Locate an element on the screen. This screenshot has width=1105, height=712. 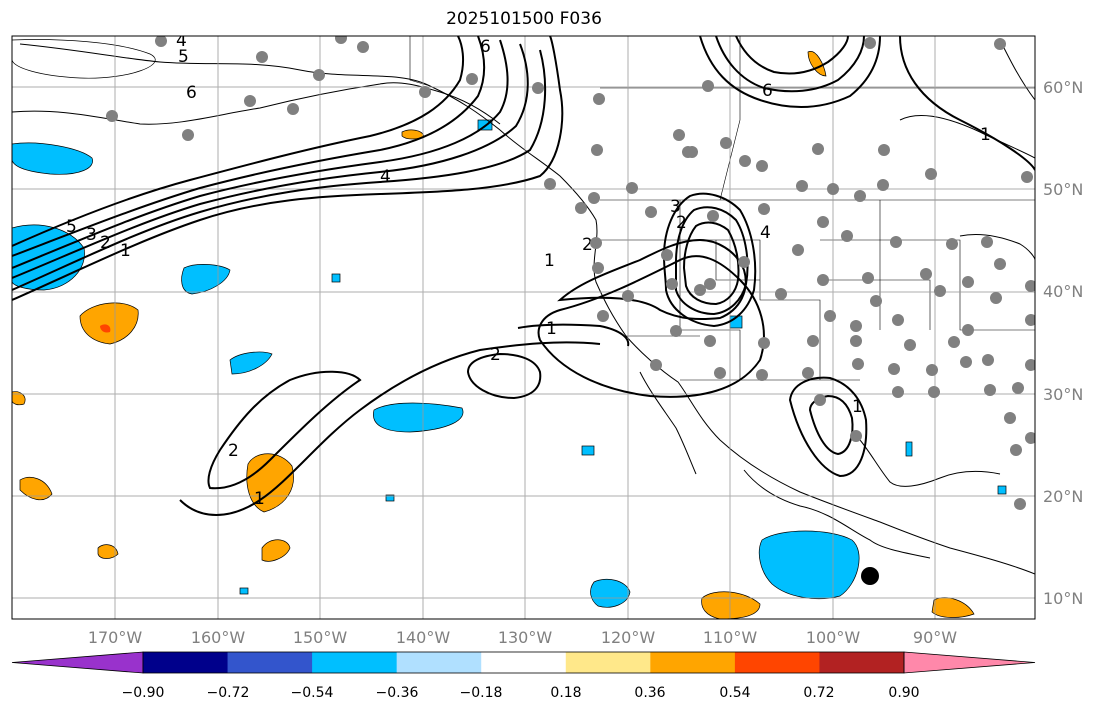
colorbar-tick-label: −0.18 is located at coordinates (481, 693).